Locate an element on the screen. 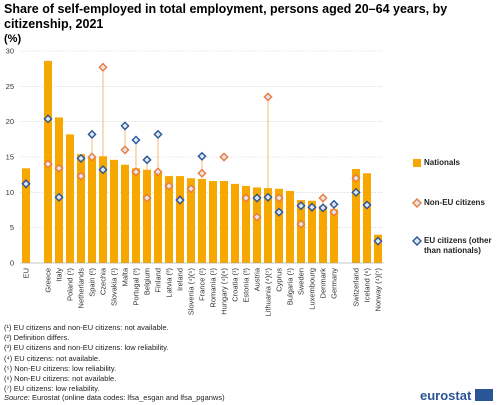 The height and width of the screenshot is (405, 500). y-tick-label: 25 is located at coordinates (10, 86).